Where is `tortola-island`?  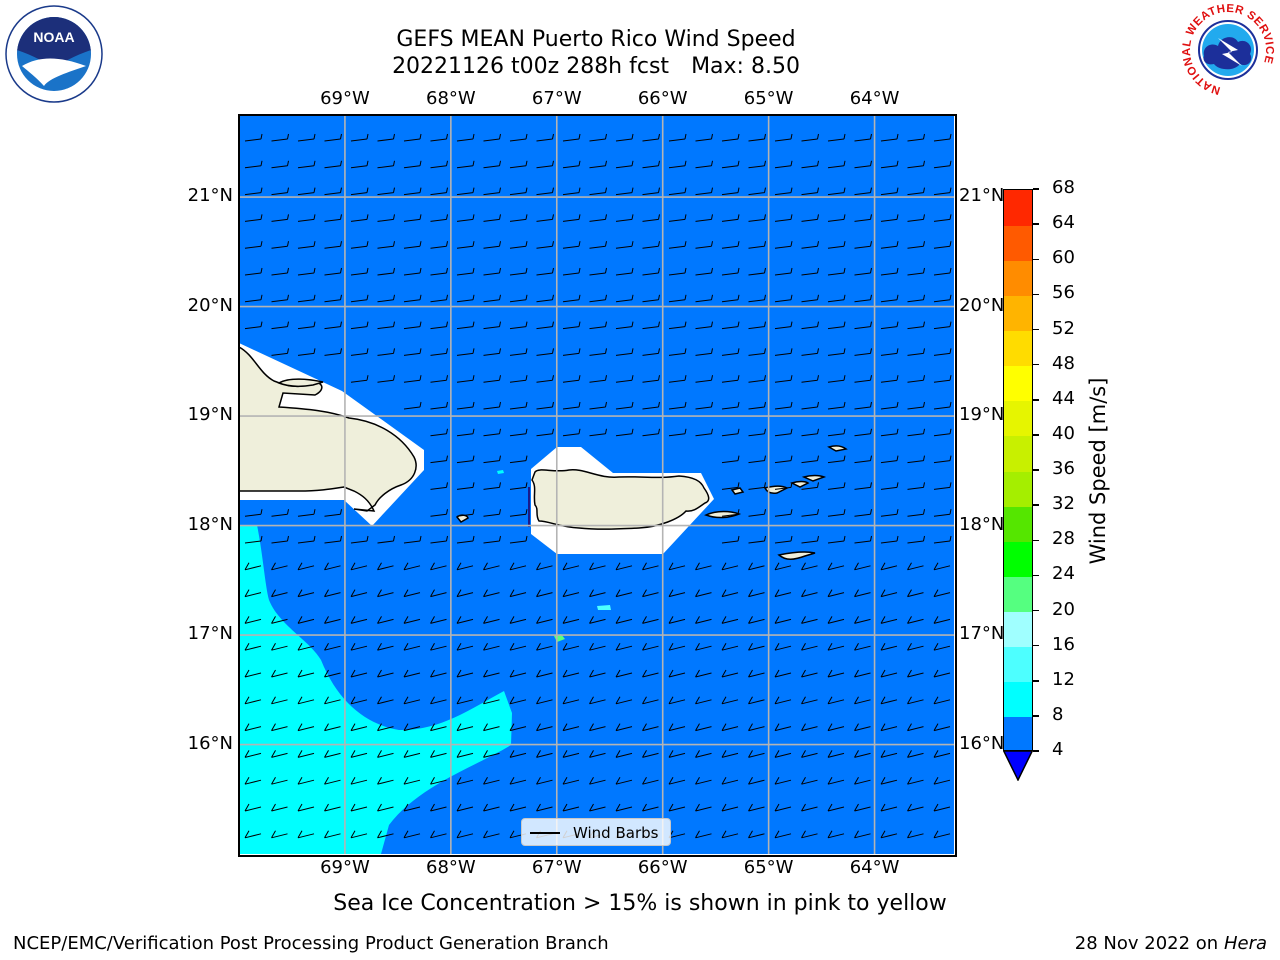 tortola-island is located at coordinates (814, 478).